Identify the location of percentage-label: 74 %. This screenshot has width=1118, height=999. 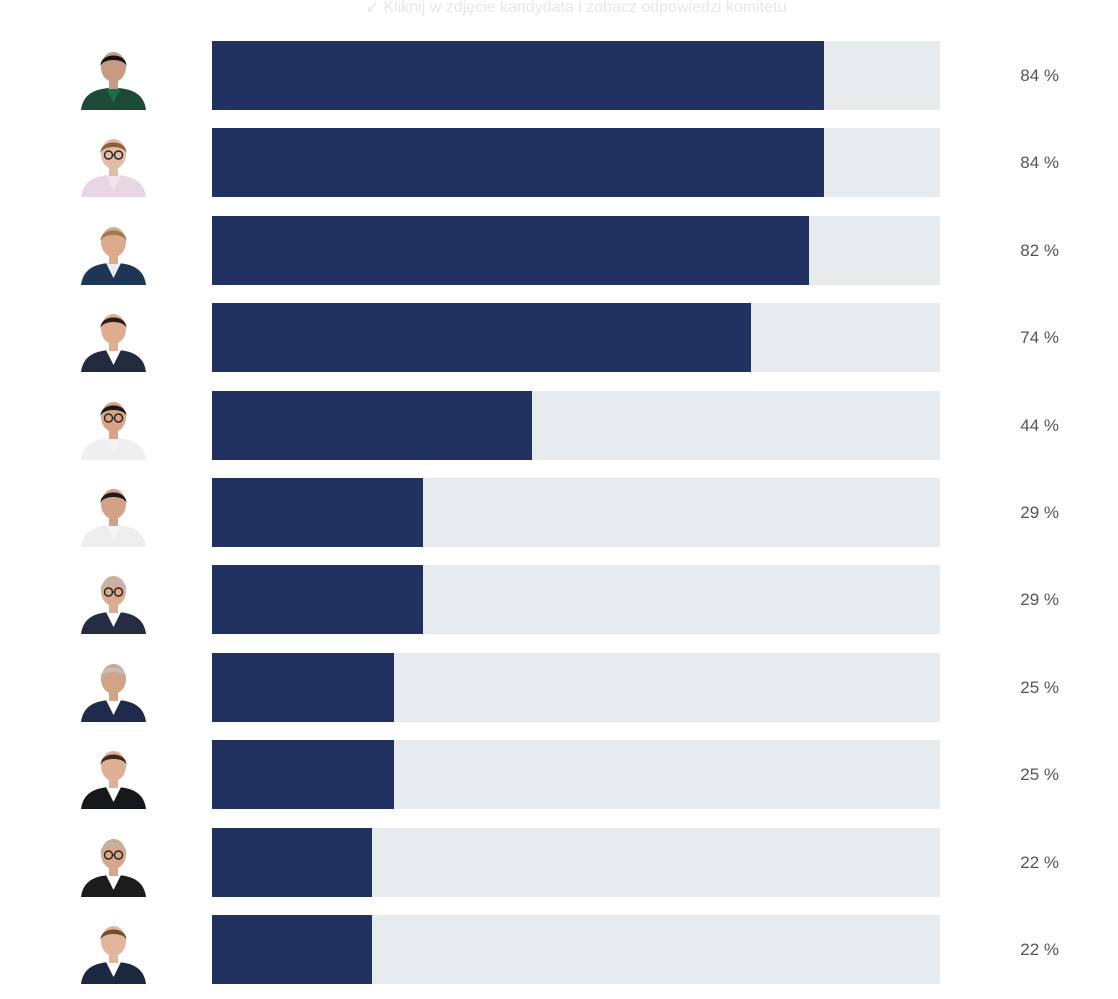
(1039, 337).